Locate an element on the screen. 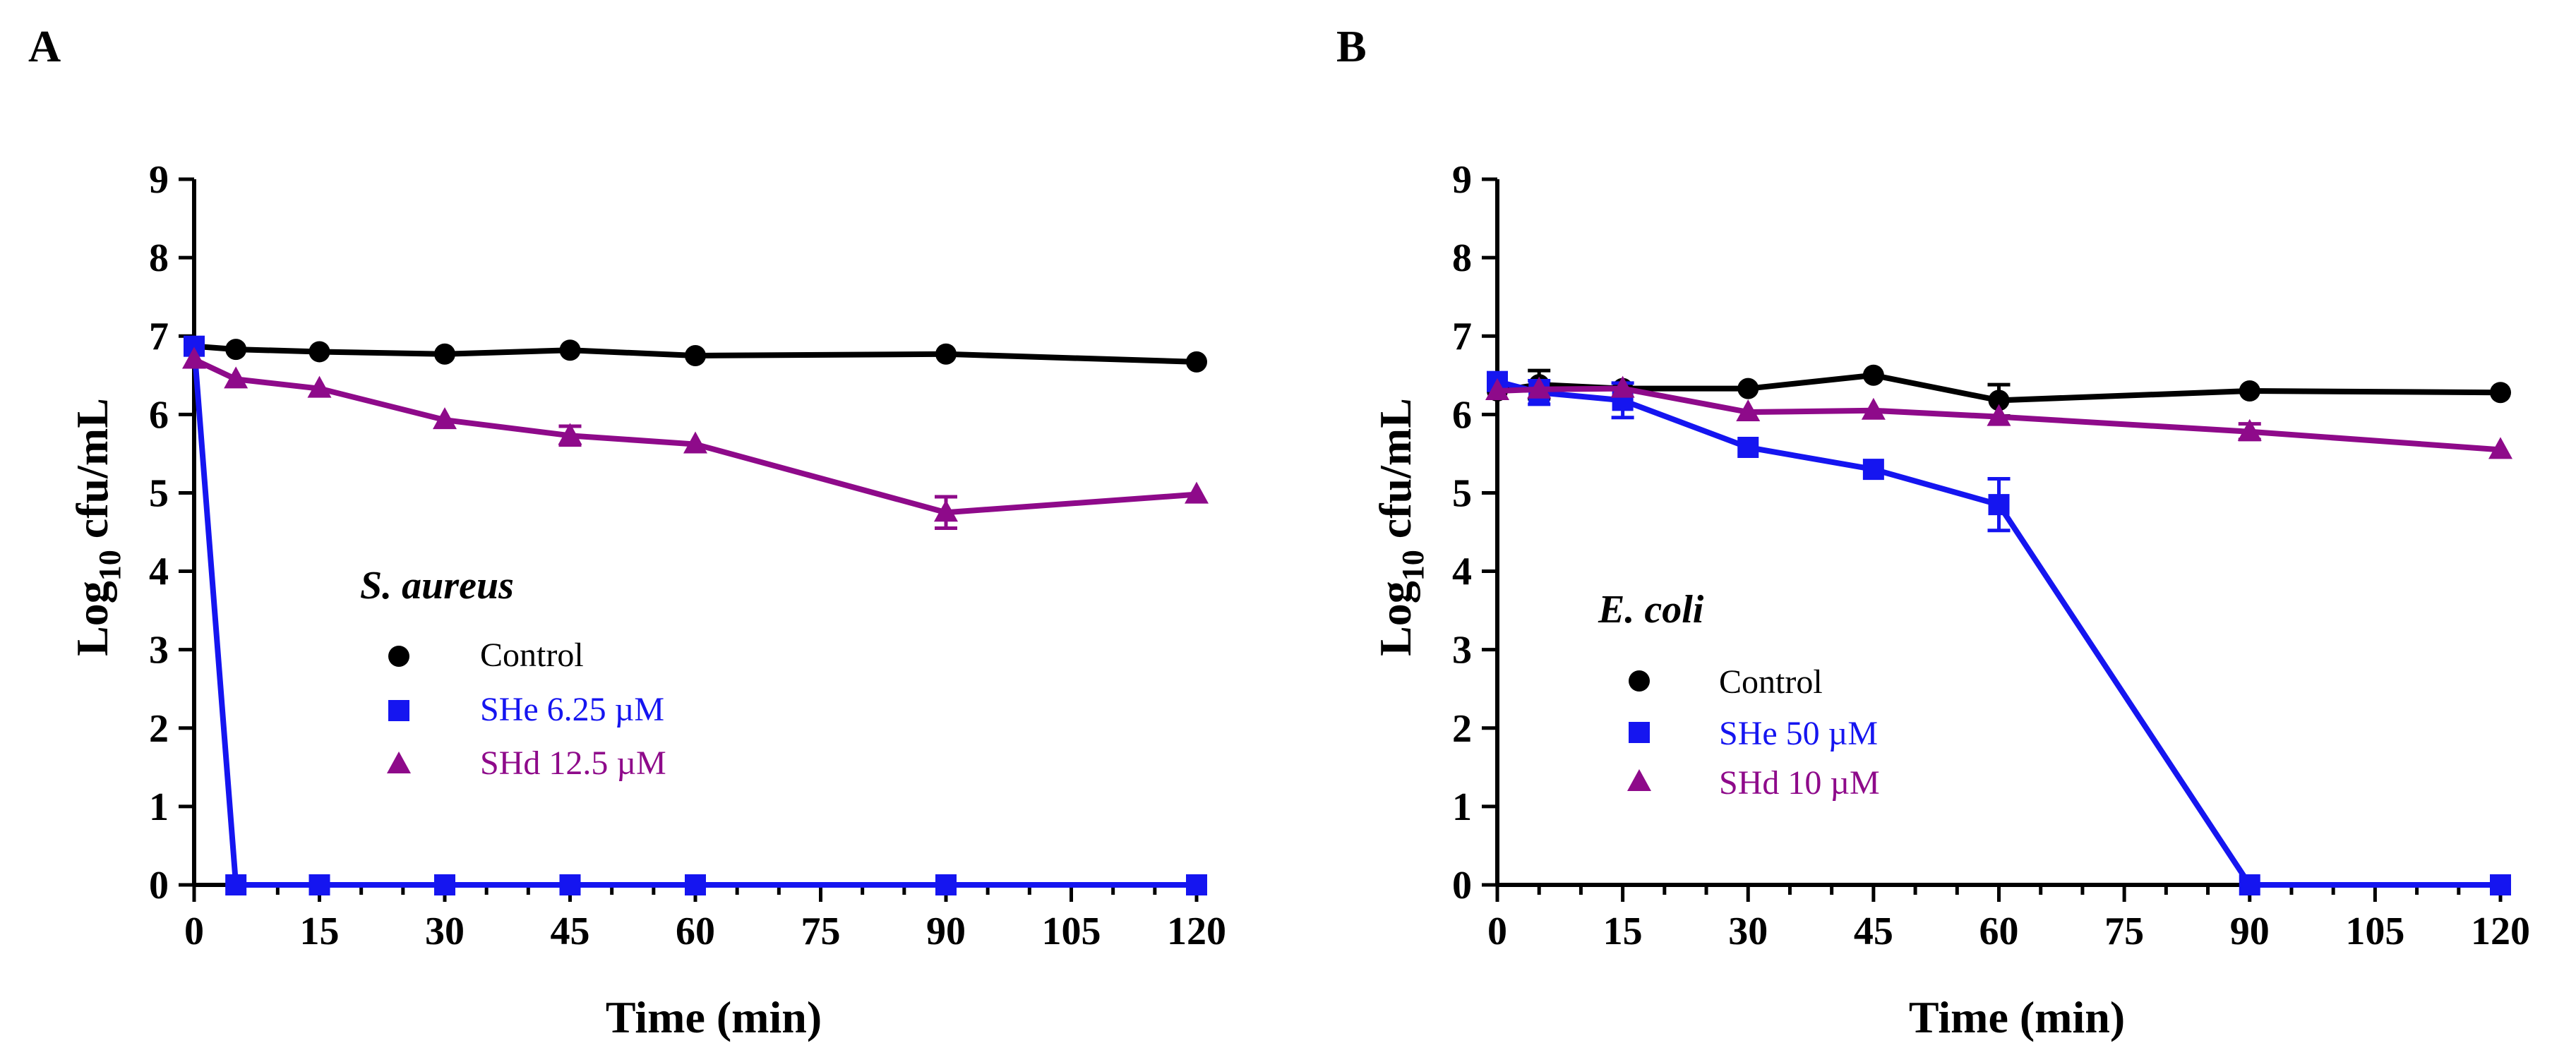 This screenshot has height=1062, width=2576. panel-b-y-axis-title: Log10 cfu/mL is located at coordinates (1400, 527).